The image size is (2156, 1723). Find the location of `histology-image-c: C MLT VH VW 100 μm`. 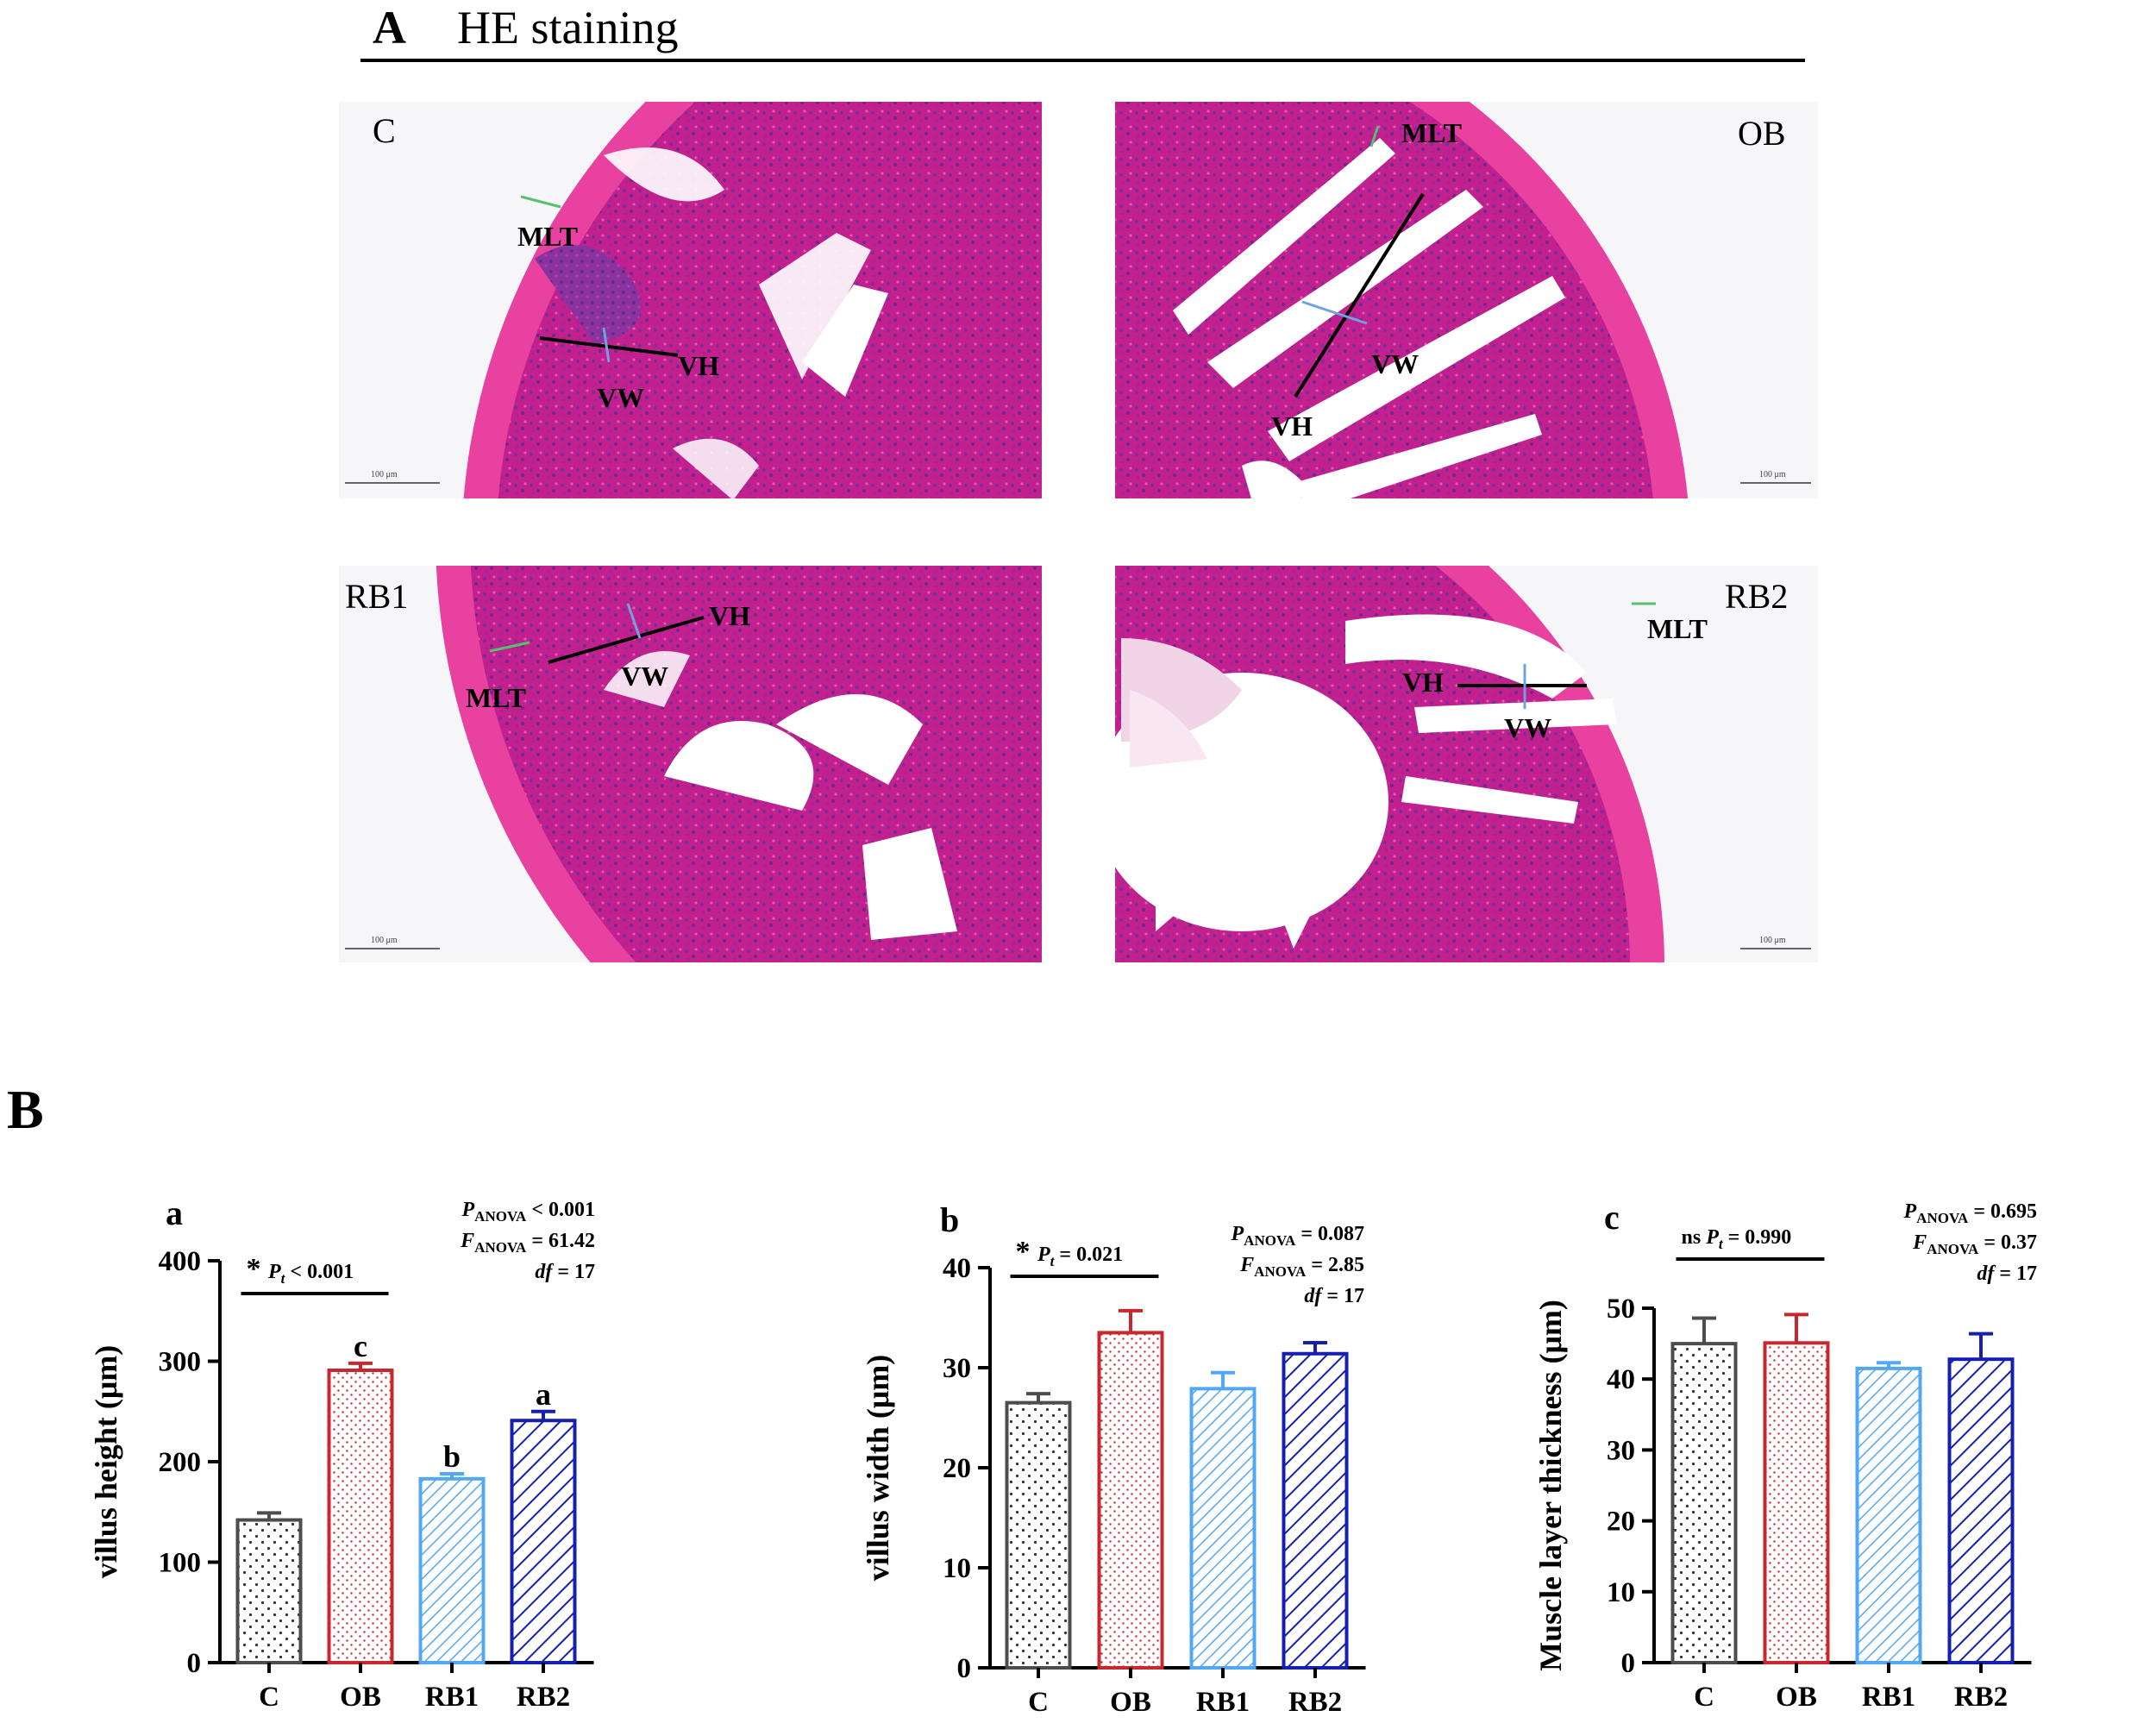

histology-image-c: C MLT VH VW 100 μm is located at coordinates (690, 300).